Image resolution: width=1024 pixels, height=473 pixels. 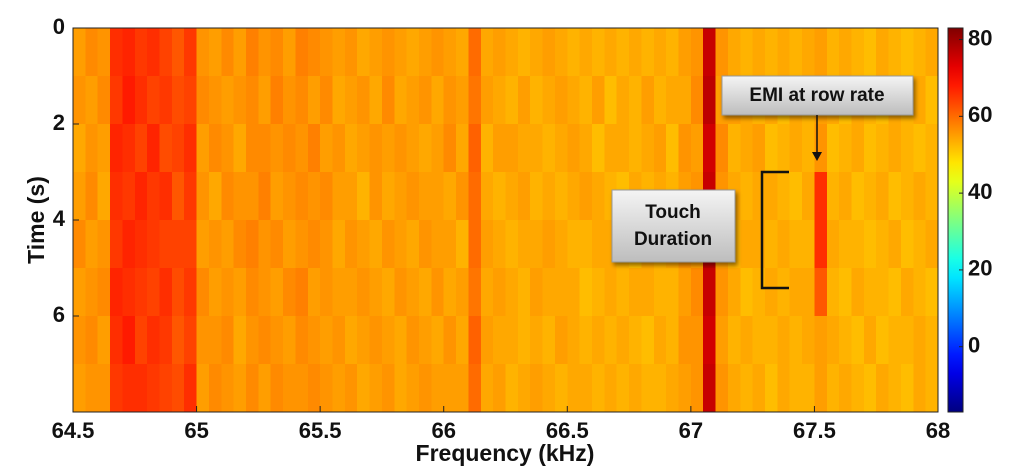 I want to click on bracket, so click(x=774, y=230).